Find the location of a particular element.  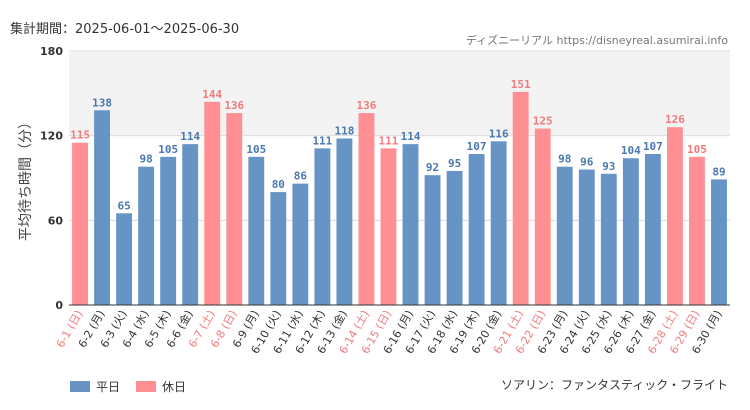

value-label: 144 is located at coordinates (212, 94).